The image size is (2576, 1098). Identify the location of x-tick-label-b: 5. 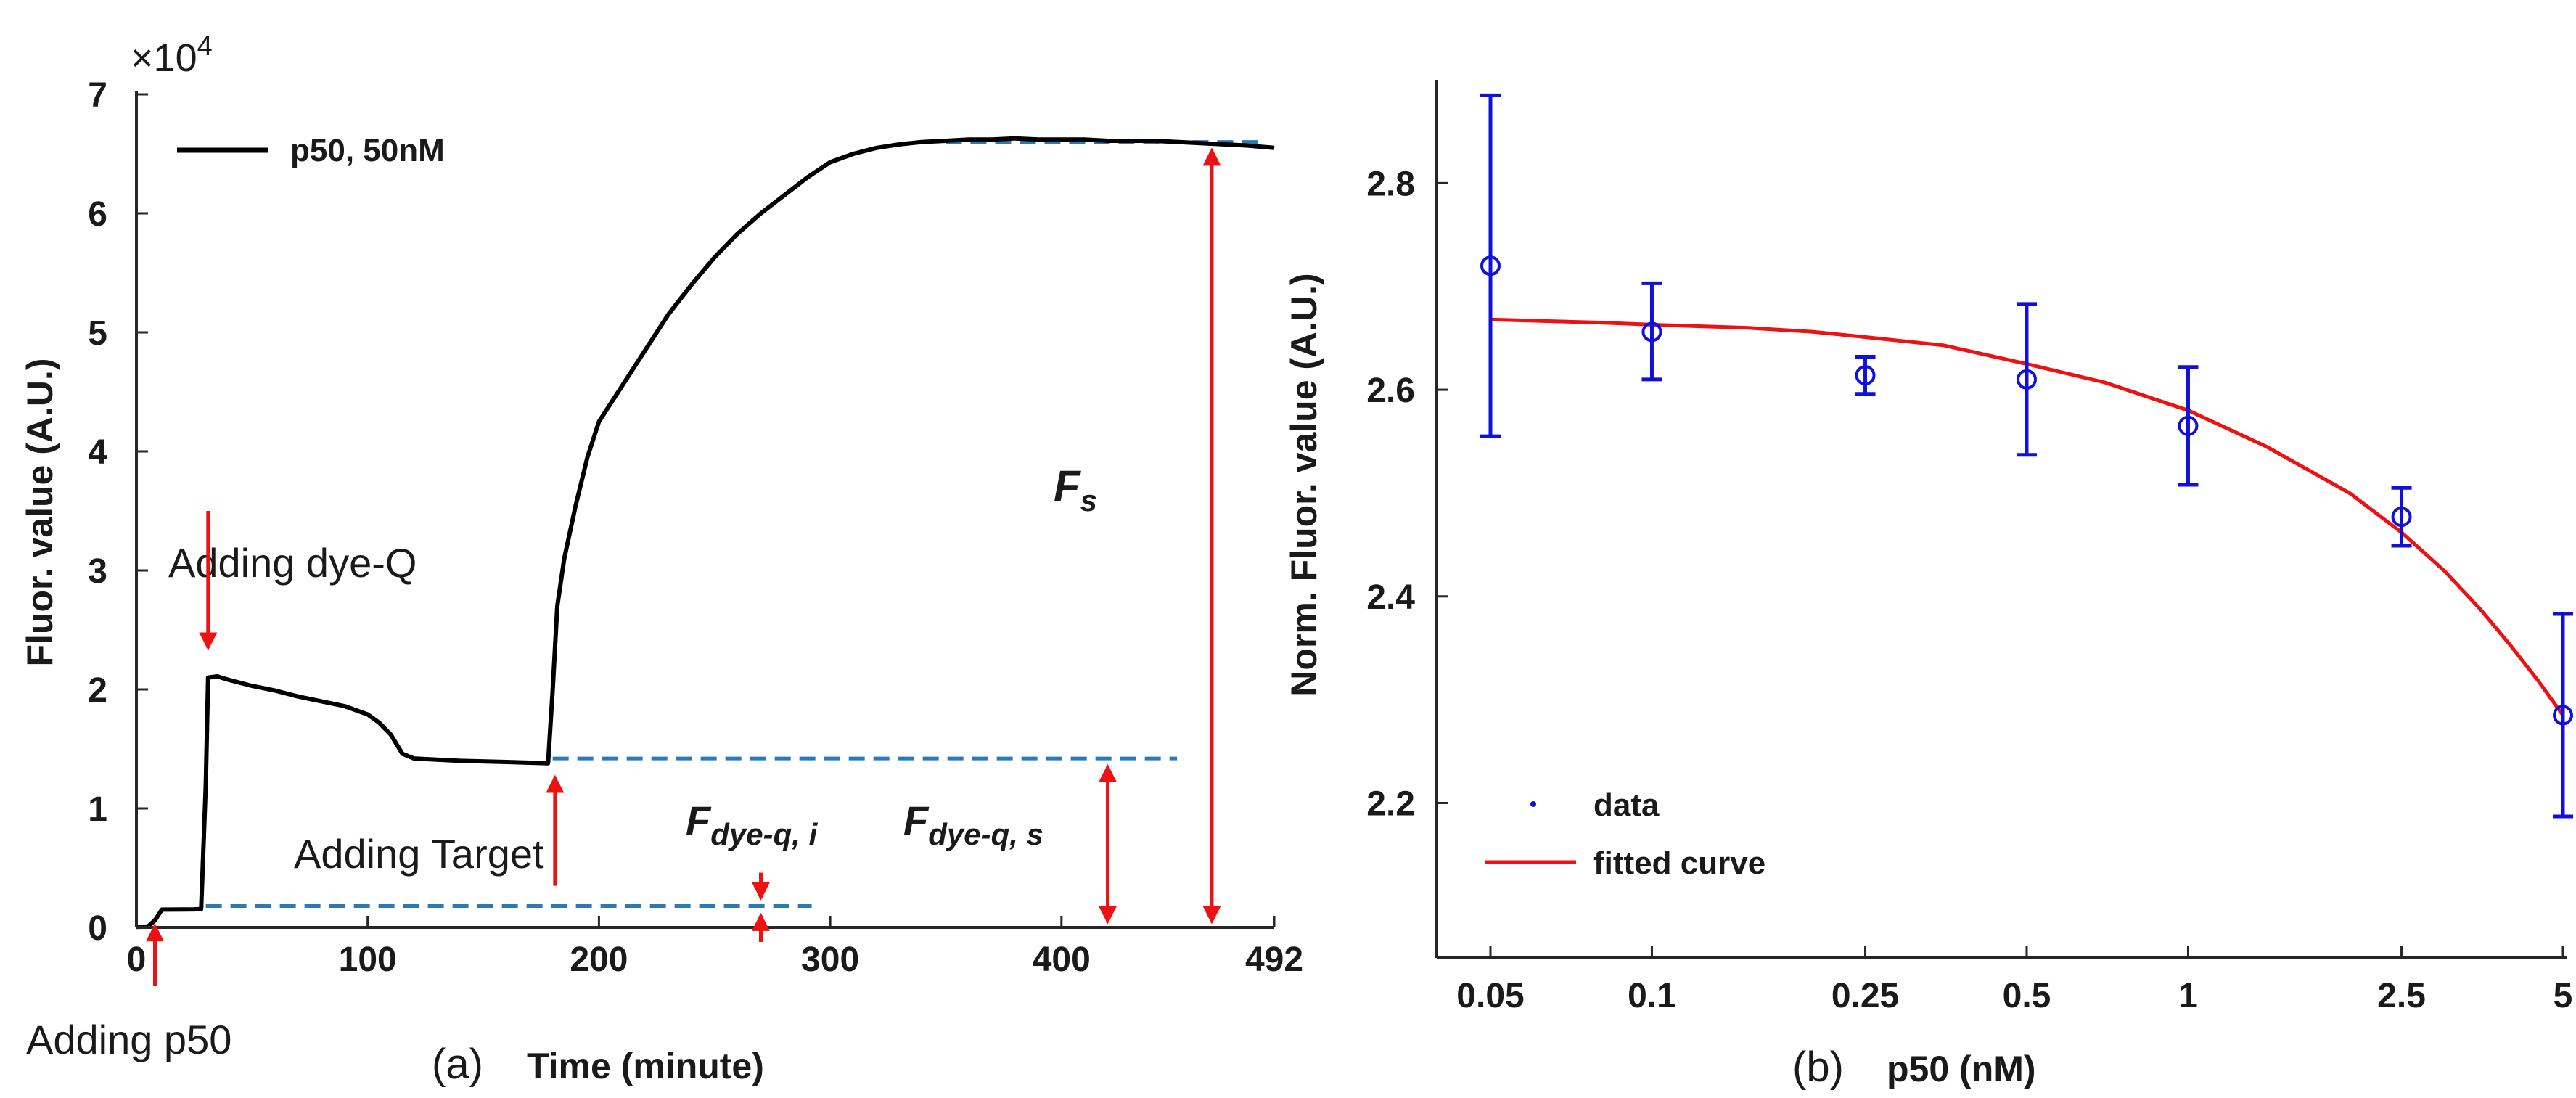
(2563, 996).